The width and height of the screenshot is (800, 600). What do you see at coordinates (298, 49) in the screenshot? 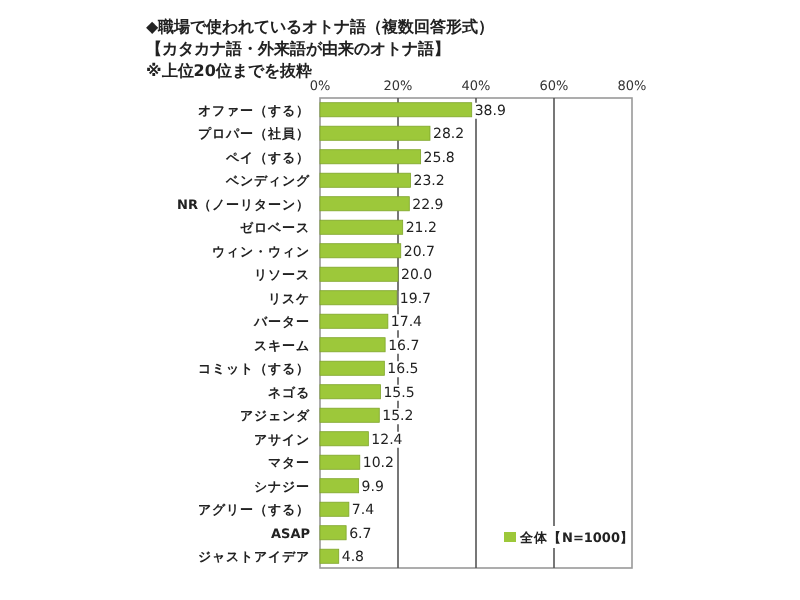
I see `chart-subtitle: 【カタカナ語・外来語が由来のオトナ語】` at bounding box center [298, 49].